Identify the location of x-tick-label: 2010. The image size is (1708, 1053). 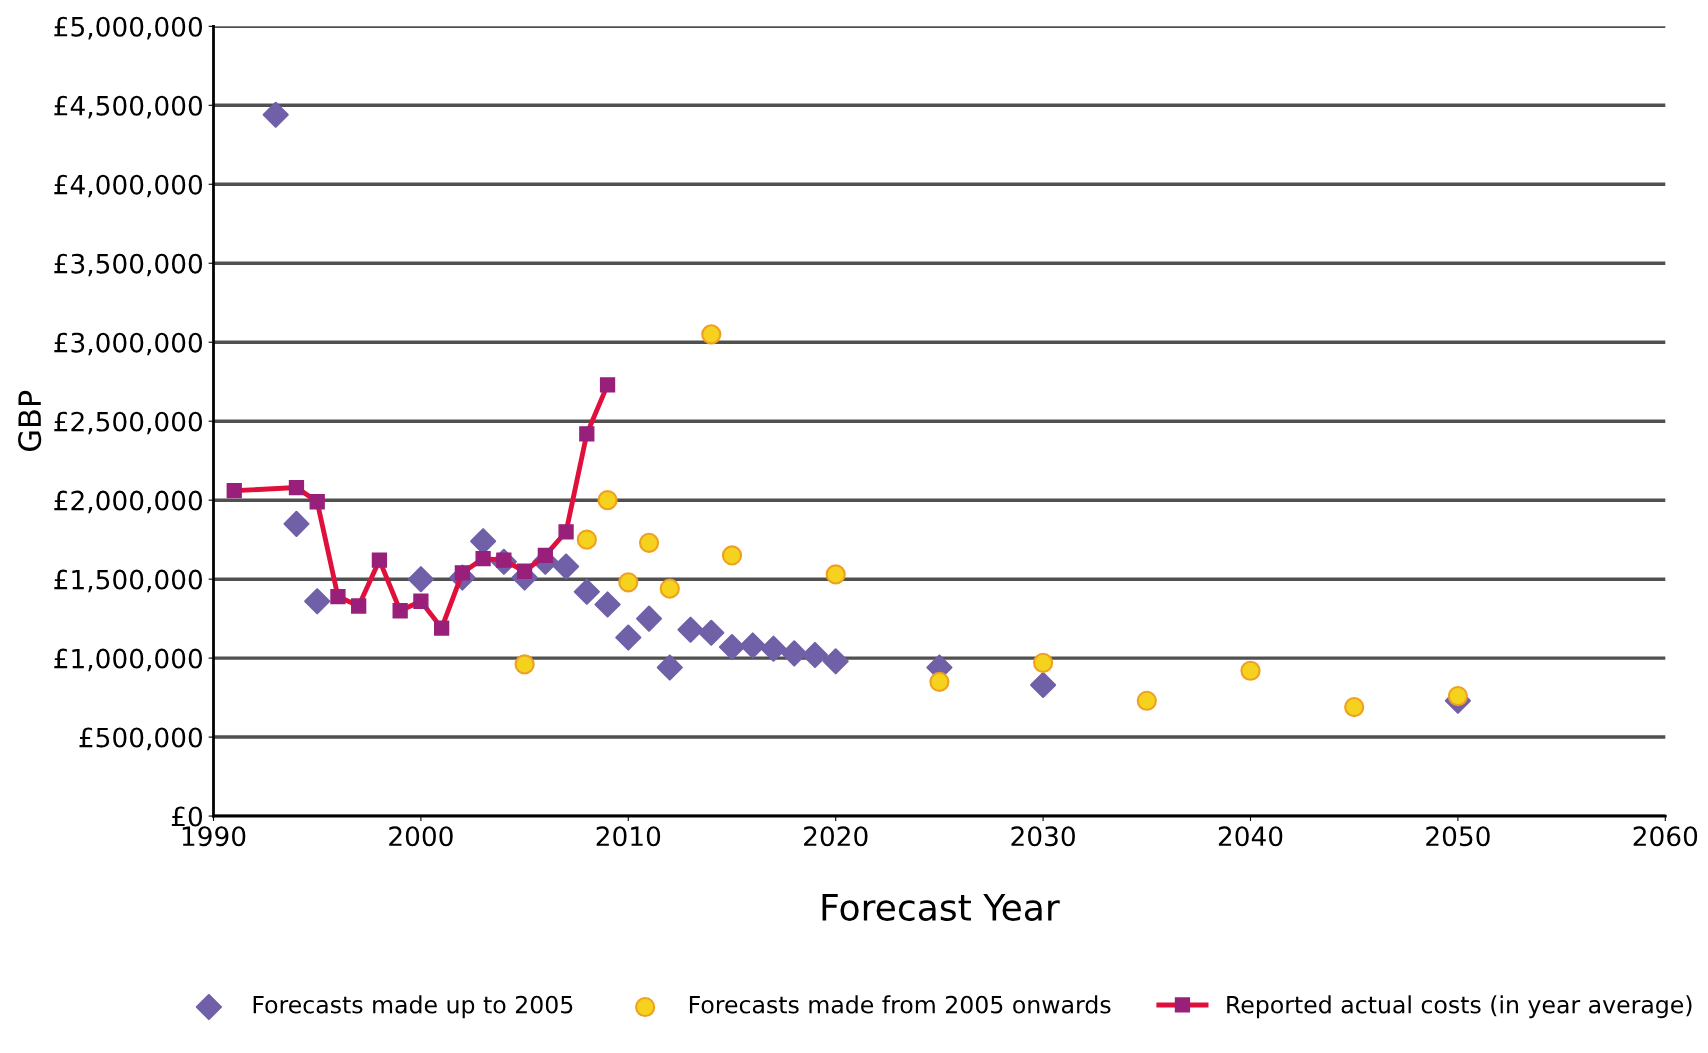
(628, 836).